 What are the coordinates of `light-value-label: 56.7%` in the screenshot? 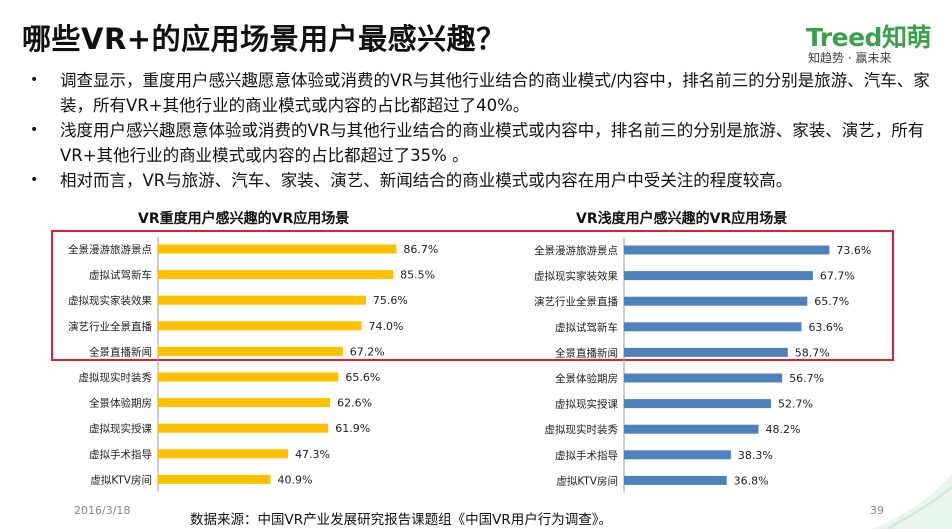 It's located at (806, 378).